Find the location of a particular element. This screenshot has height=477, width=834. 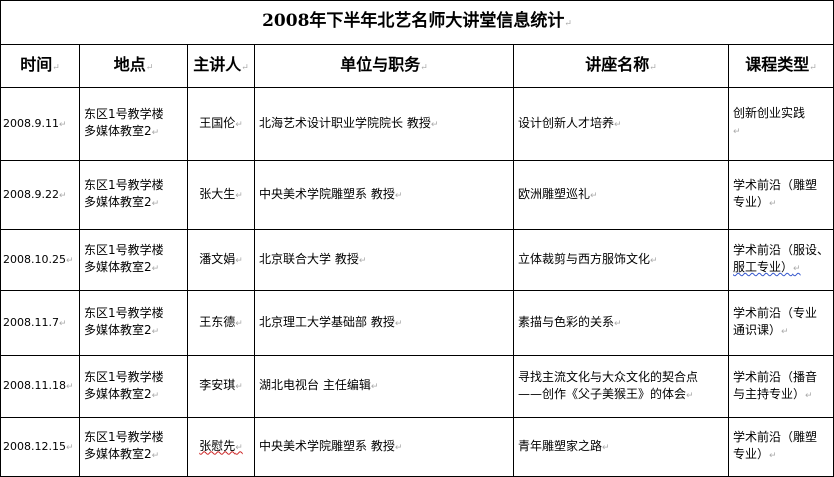

cell-lecture: 设计创新人才培养 is located at coordinates (621, 124).